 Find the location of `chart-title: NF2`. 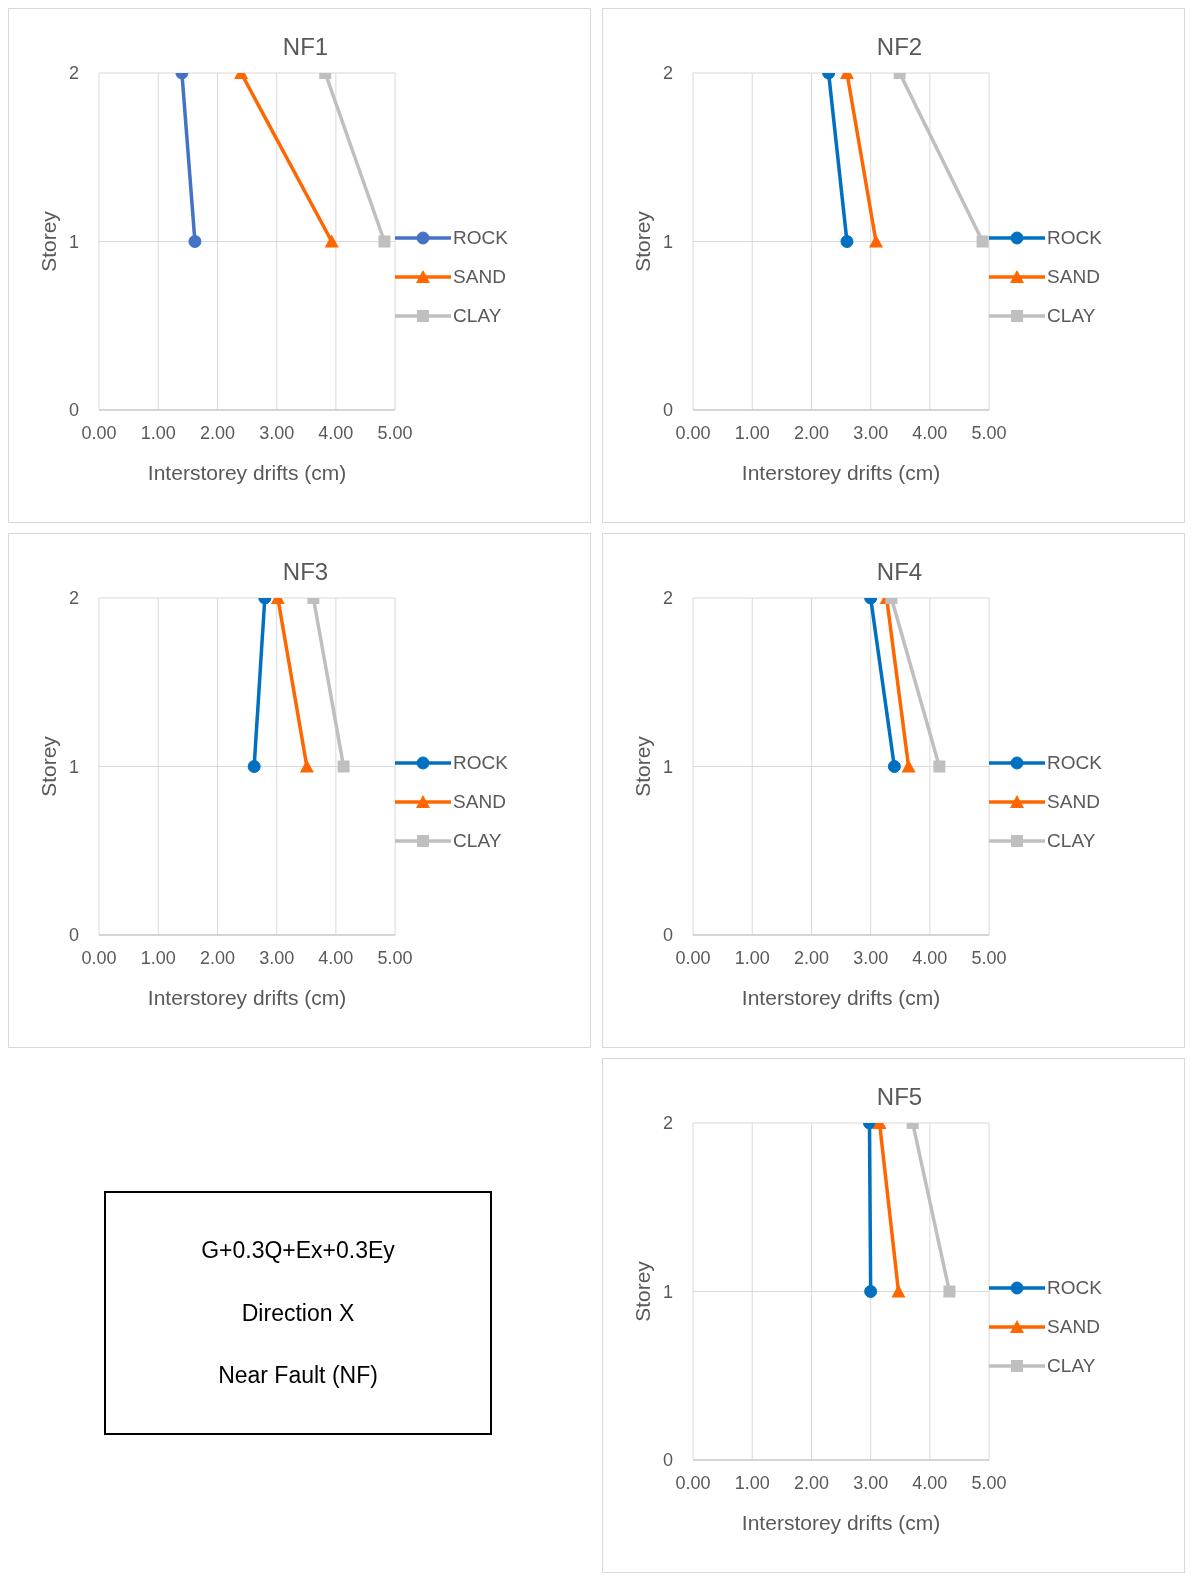

chart-title: NF2 is located at coordinates (899, 47).